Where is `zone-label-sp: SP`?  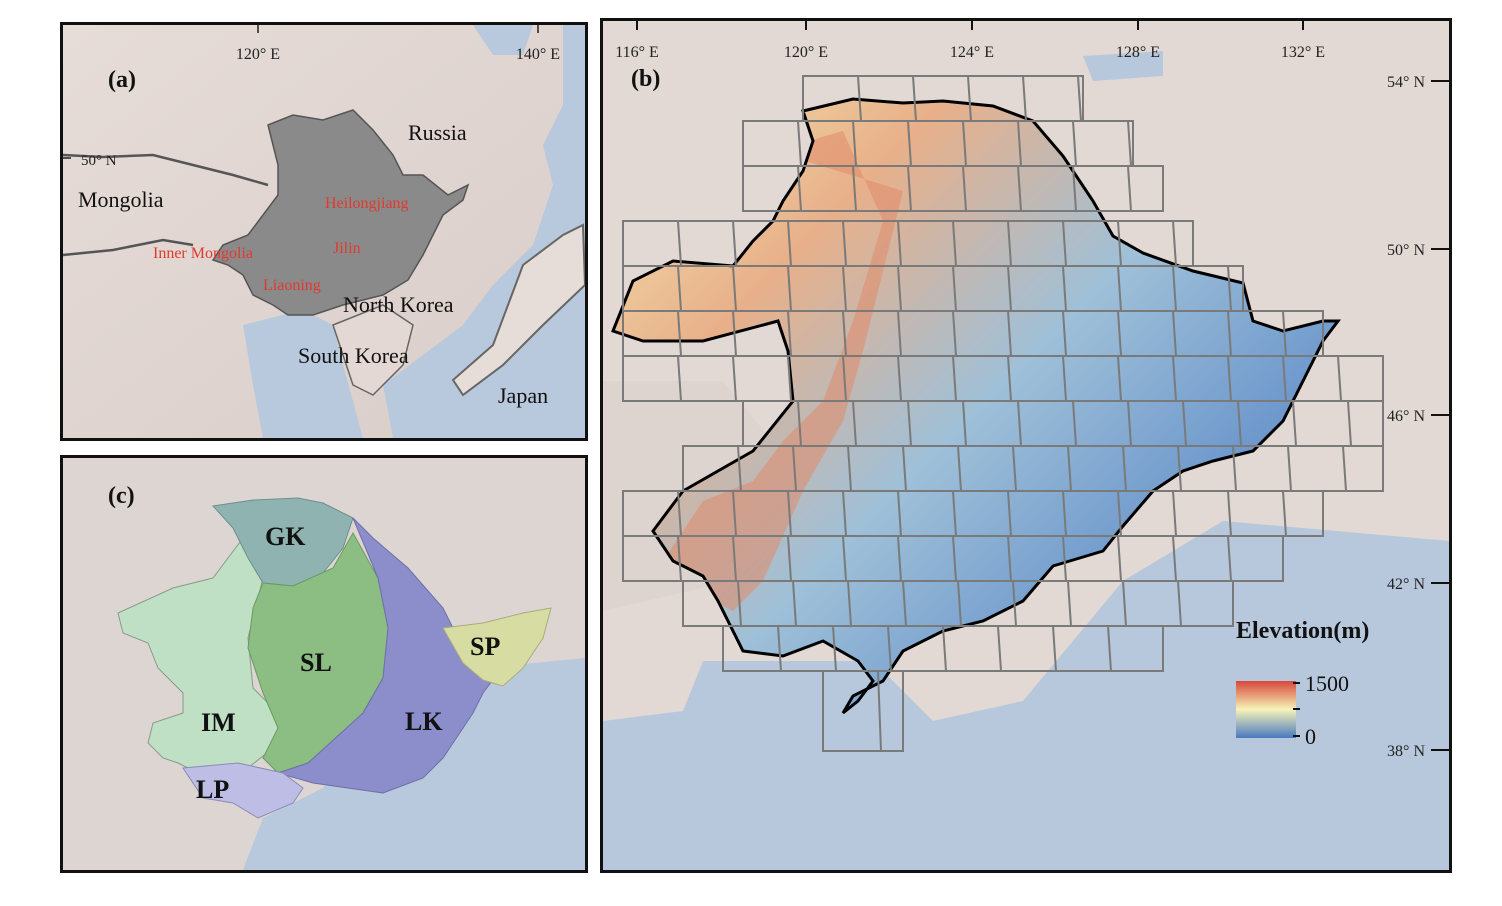 zone-label-sp: SP is located at coordinates (485, 646).